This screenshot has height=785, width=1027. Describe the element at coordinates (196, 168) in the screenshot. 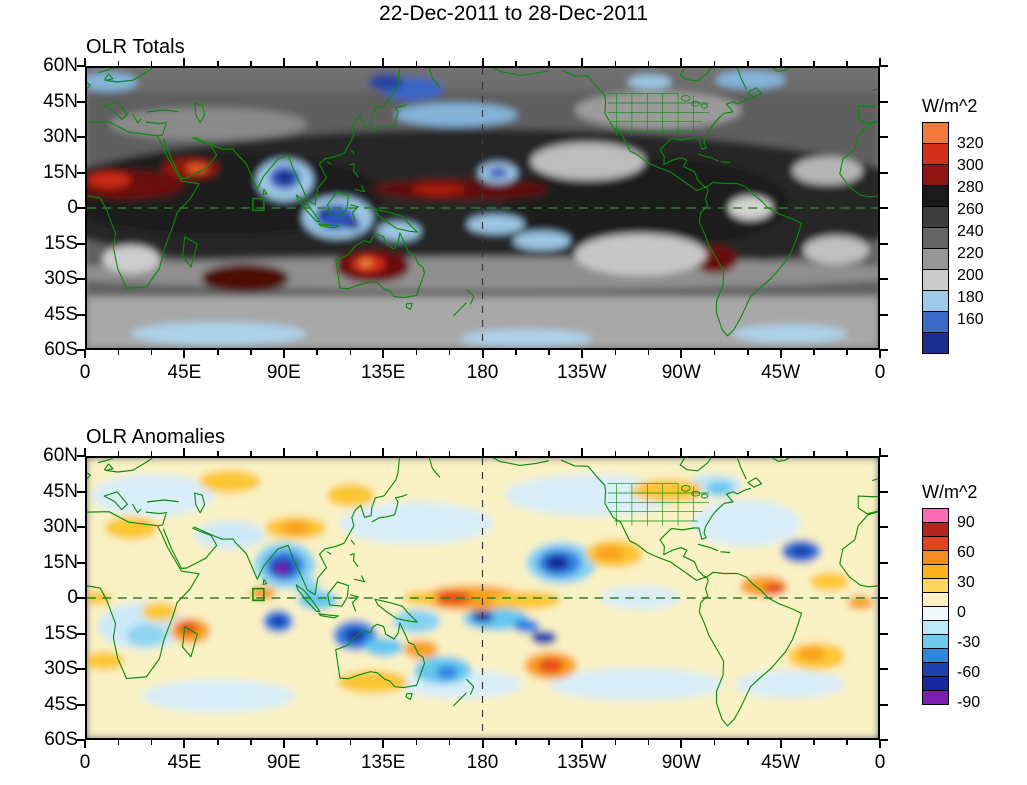

I see `feature-arabia-orange-core` at that location.